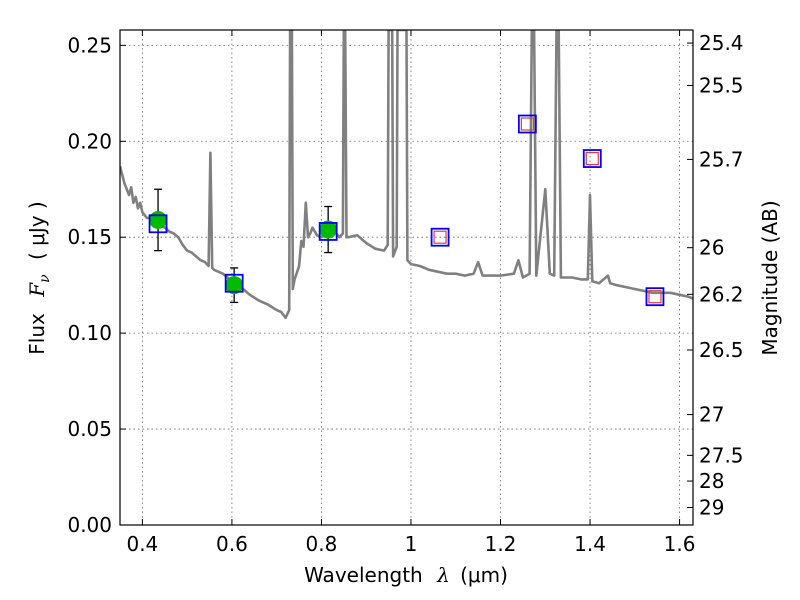 The image size is (800, 600). I want to click on x-tick-label: 1.2, so click(501, 544).